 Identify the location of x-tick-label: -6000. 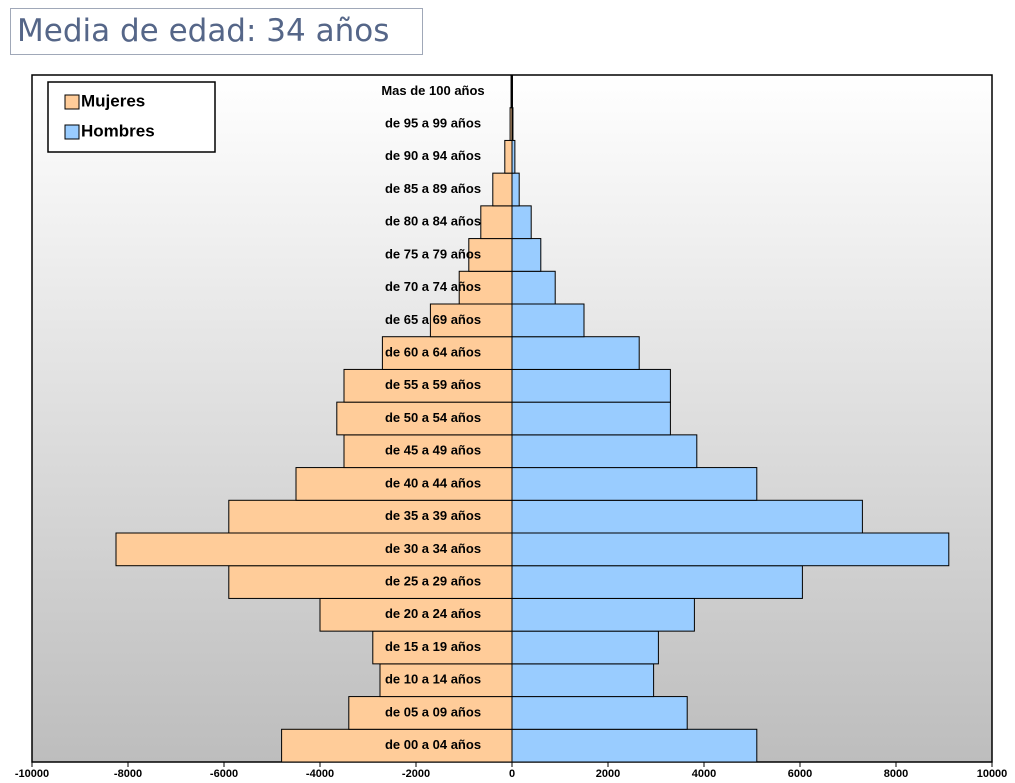
(224, 774).